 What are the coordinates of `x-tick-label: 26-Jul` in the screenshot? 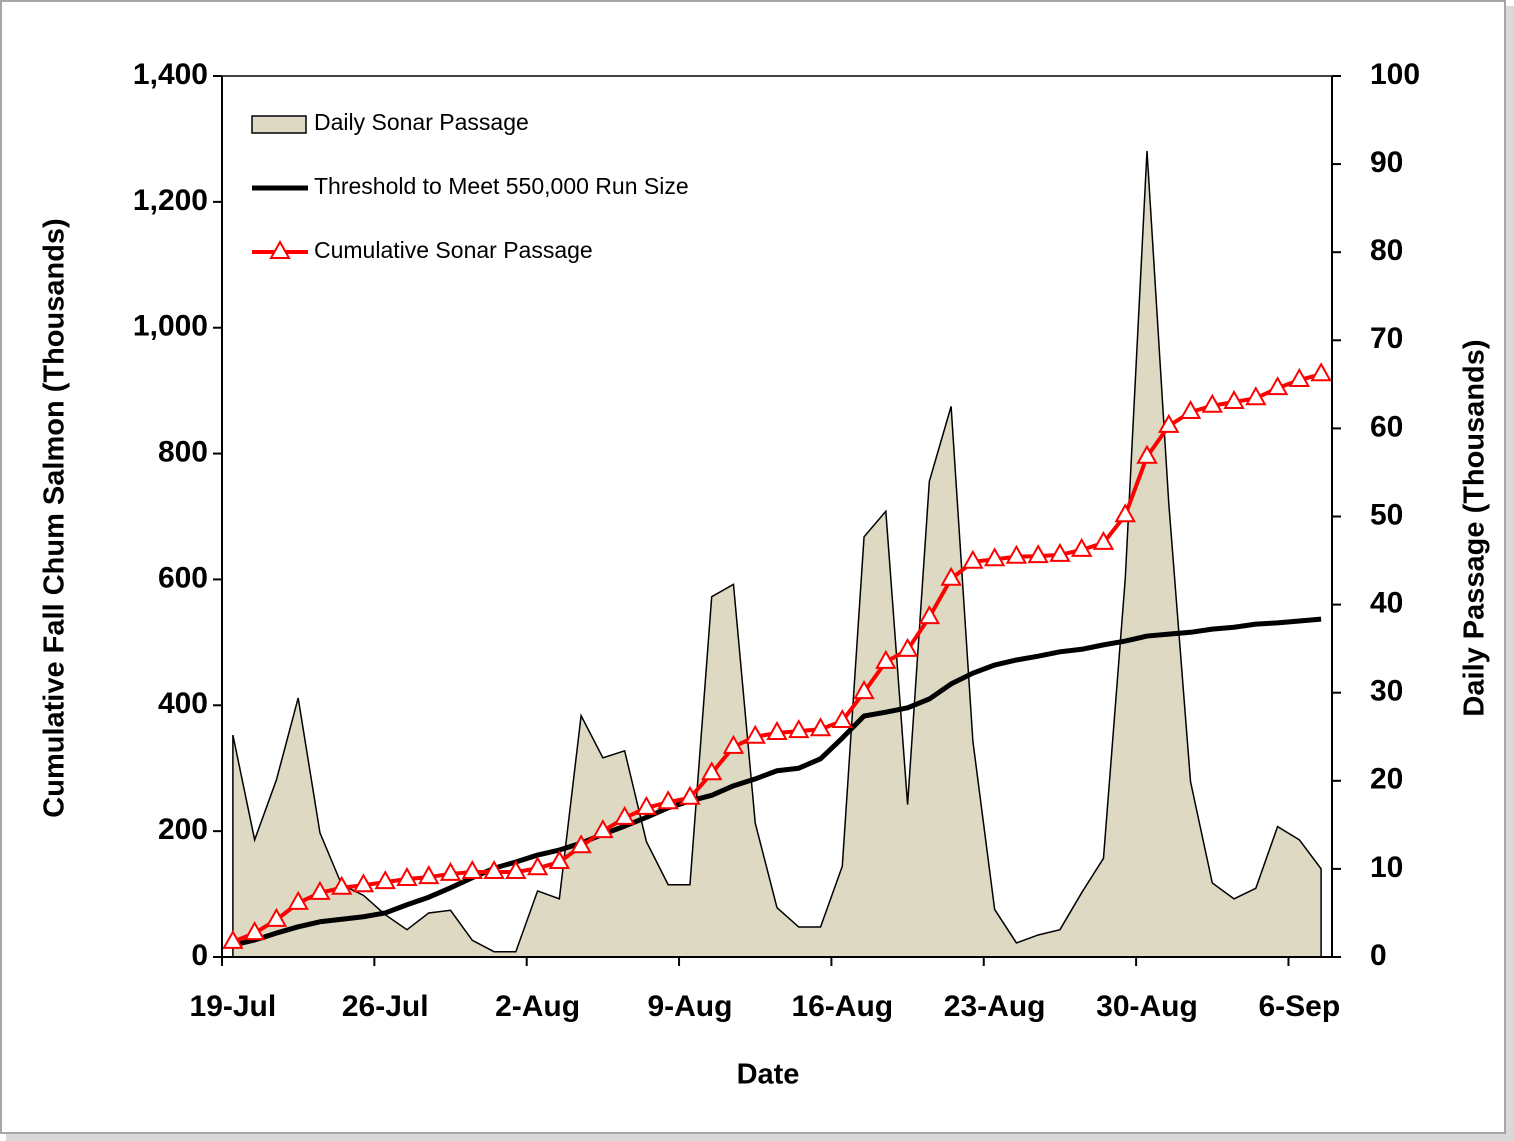 It's located at (385, 1006).